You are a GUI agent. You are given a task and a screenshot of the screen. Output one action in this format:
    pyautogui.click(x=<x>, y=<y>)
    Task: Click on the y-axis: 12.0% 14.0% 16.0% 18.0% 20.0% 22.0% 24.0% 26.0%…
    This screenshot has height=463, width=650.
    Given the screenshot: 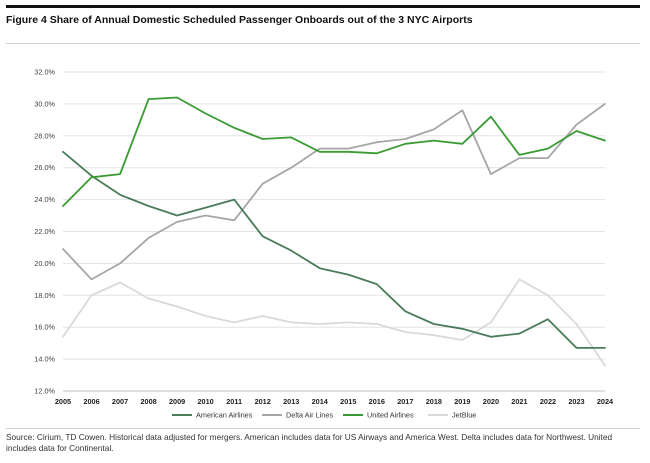 What is the action you would take?
    pyautogui.click(x=44, y=232)
    